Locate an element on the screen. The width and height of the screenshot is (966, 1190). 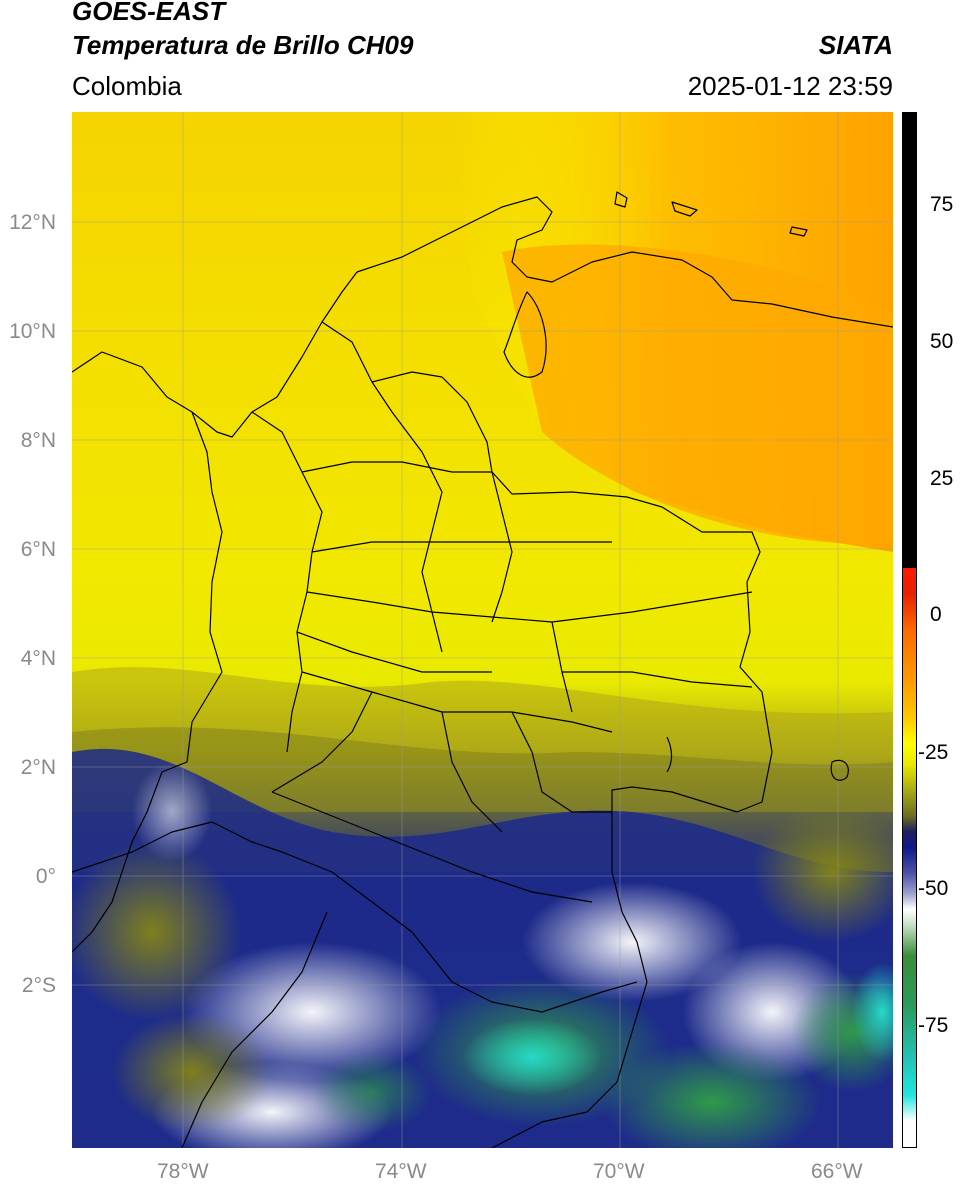
lon-label-70w: 70°W is located at coordinates (619, 1171).